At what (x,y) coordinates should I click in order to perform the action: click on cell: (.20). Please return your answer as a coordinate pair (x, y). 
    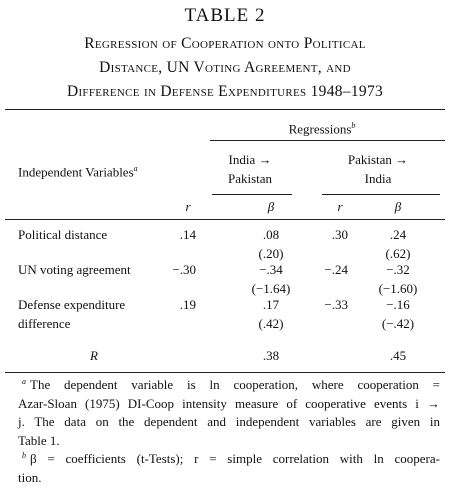
    Looking at the image, I should click on (271, 253).